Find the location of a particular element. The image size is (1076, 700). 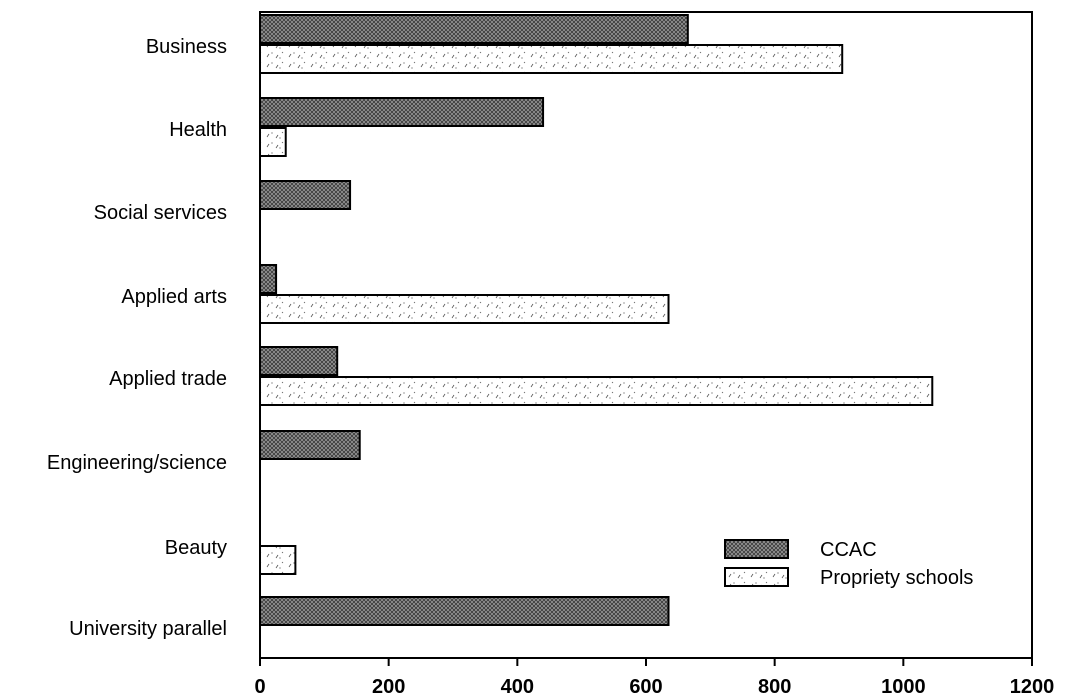

category-label: Health is located at coordinates (198, 130).